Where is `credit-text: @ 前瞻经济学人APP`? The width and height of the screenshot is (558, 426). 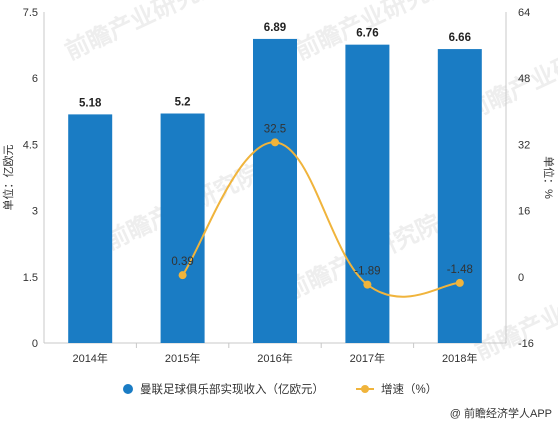 credit-text: @ 前瞻经济学人APP is located at coordinates (500, 414).